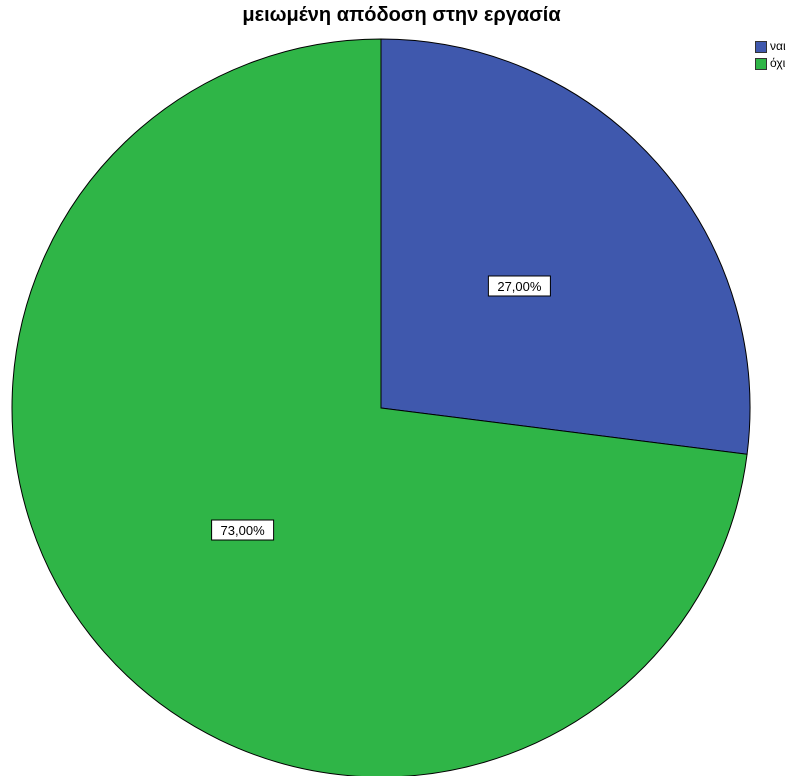  I want to click on legend-item-1: όχι, so click(770, 63).